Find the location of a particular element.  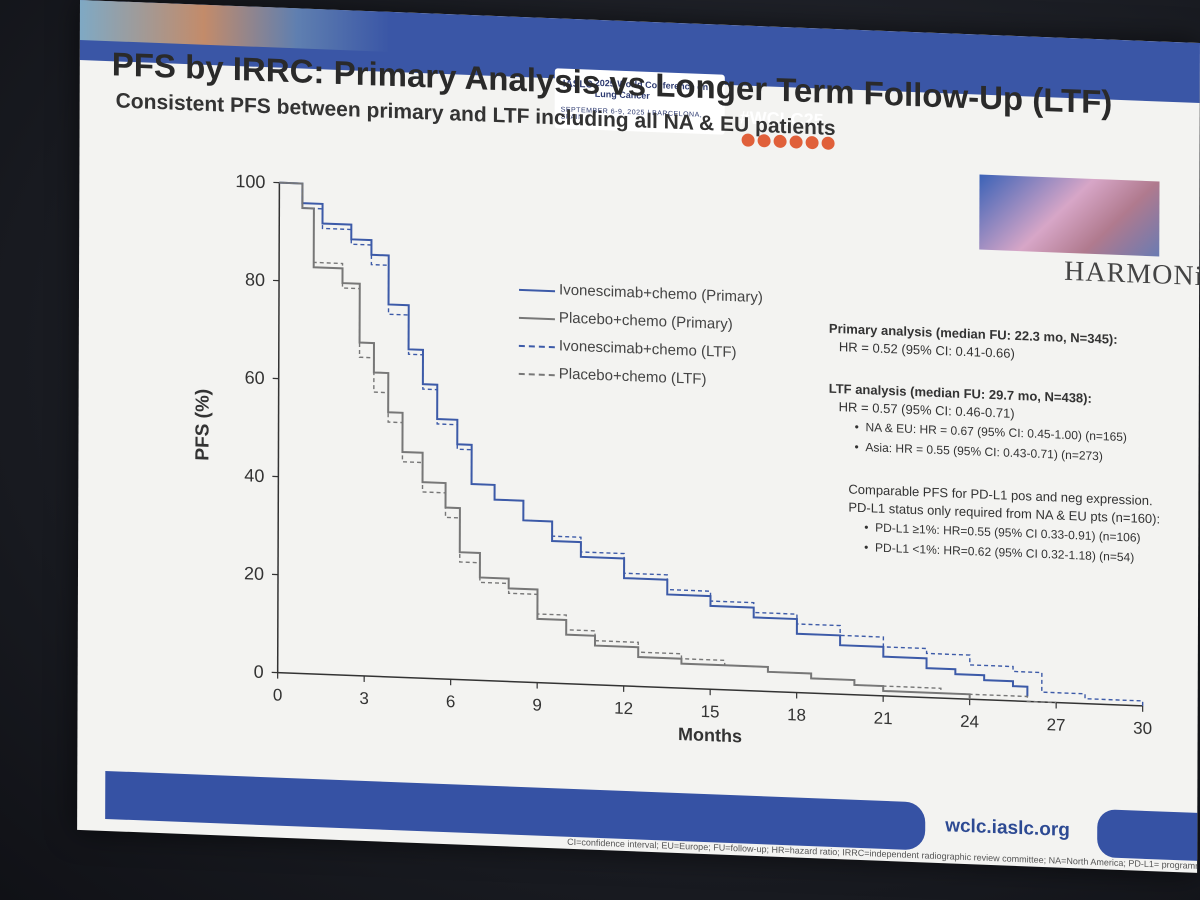

x-tick-label: 21 is located at coordinates (883, 718).